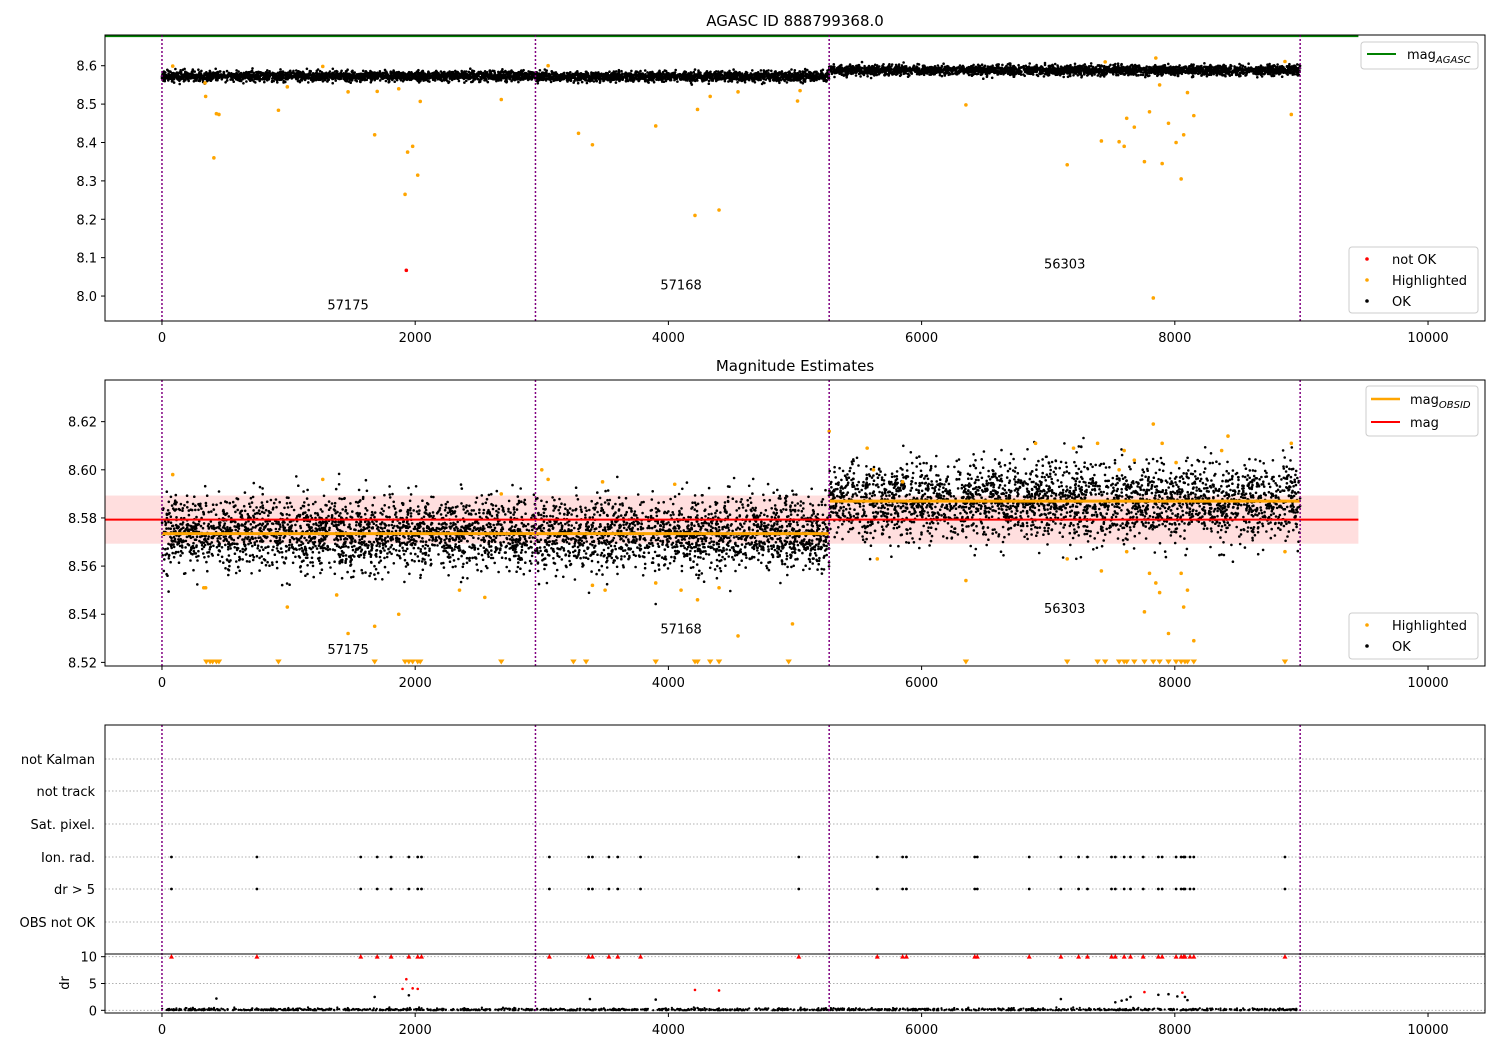 The image size is (1500, 1050). Describe the element at coordinates (731, 73) in the screenshot. I see `ok-points` at that location.